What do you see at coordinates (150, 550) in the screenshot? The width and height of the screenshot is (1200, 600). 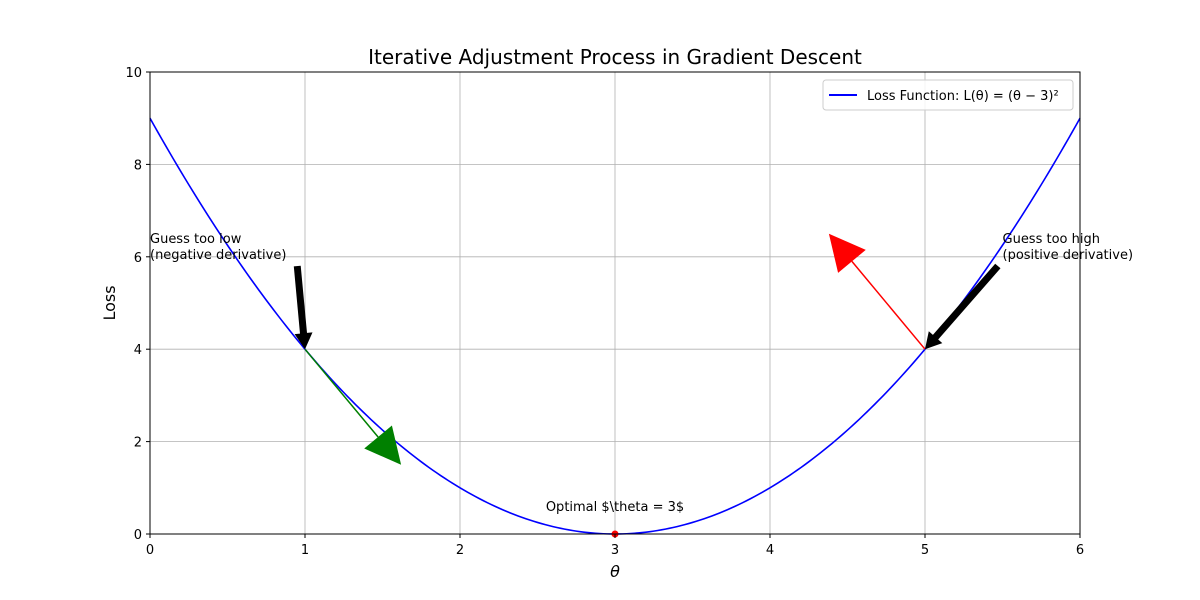 I see `x-tick-label: 0` at bounding box center [150, 550].